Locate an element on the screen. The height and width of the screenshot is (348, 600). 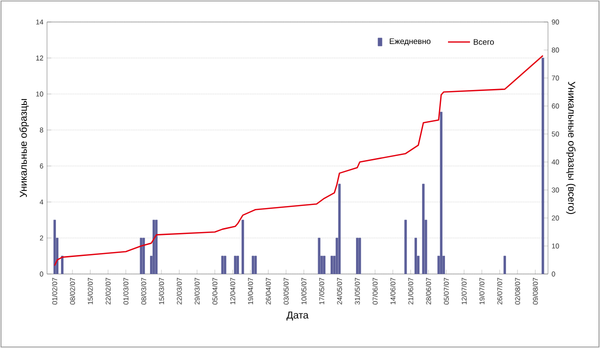
x-axis-title: Дата is located at coordinates (297, 316).